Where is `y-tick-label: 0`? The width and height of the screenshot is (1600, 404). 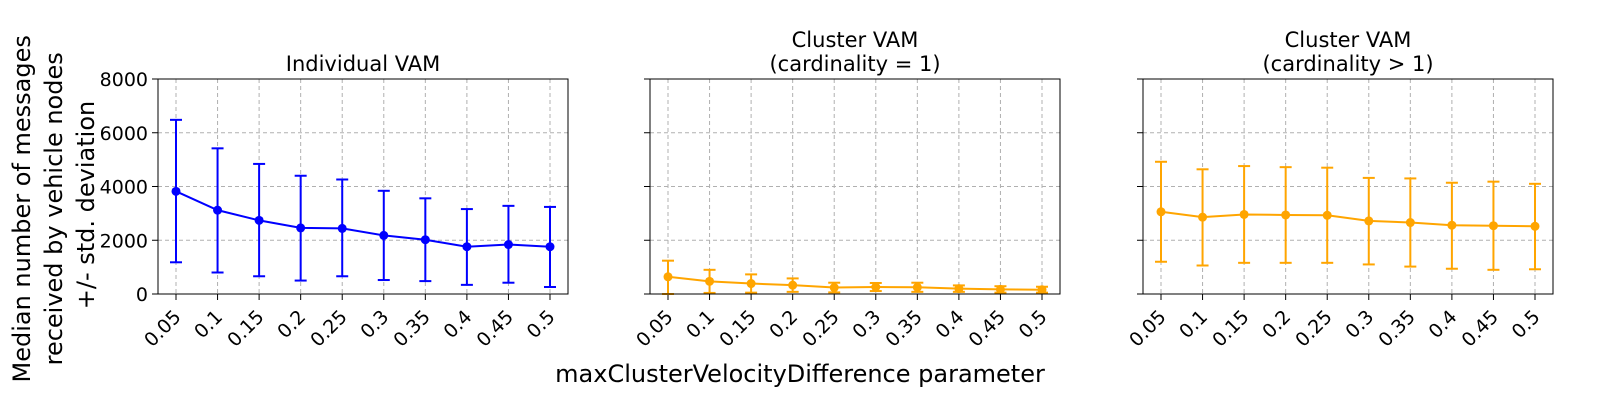 y-tick-label: 0 is located at coordinates (142, 295).